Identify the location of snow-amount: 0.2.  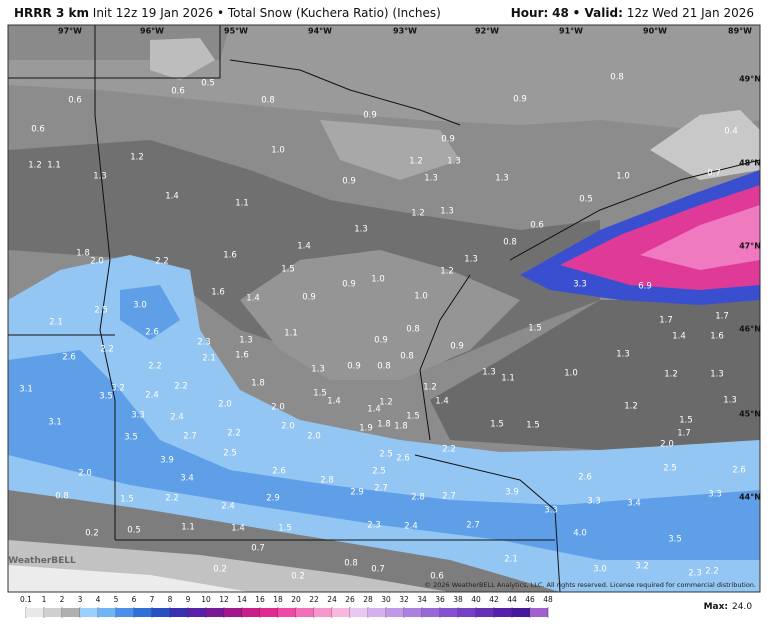
(220, 570).